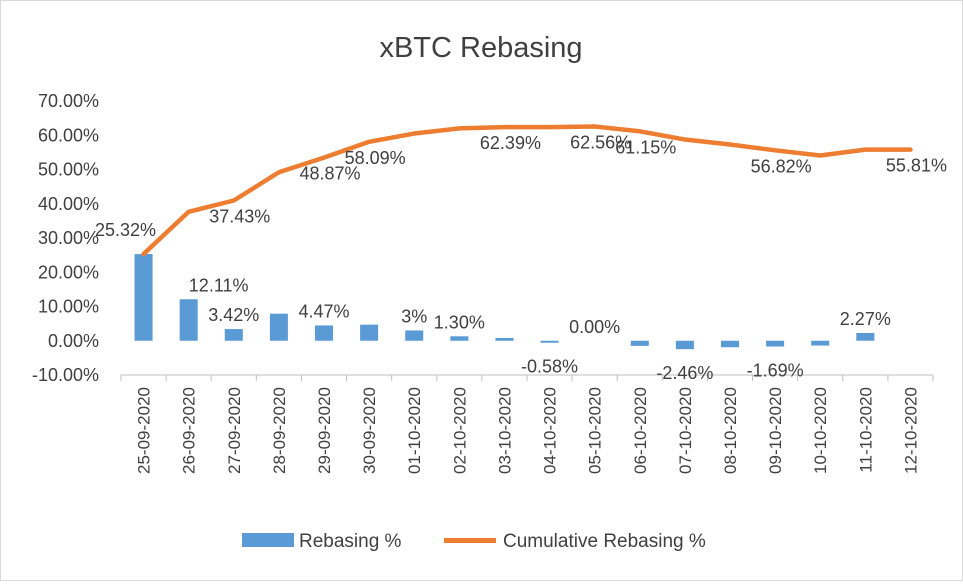 The image size is (963, 585). I want to click on x-tick-label: 10-10-2020, so click(820, 430).